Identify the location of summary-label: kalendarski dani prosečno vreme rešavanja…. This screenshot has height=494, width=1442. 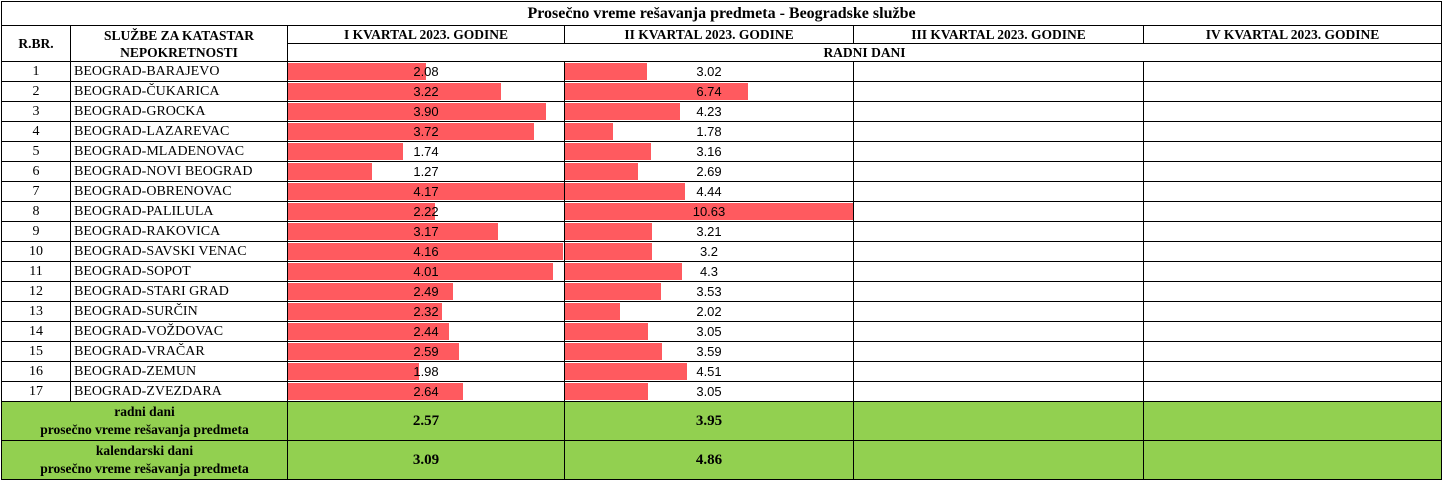
(144, 460).